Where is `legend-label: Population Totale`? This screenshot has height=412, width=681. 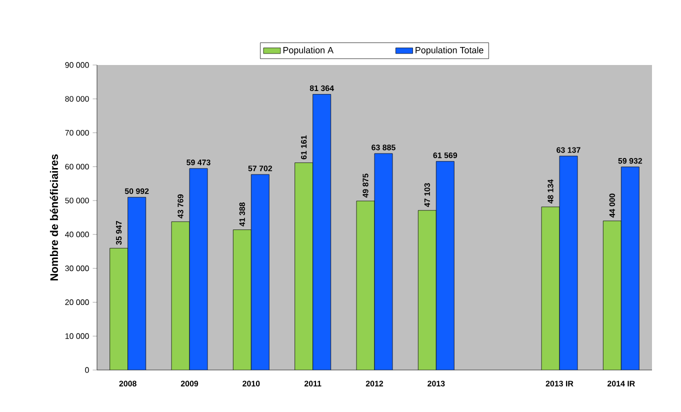 legend-label: Population Totale is located at coordinates (450, 51).